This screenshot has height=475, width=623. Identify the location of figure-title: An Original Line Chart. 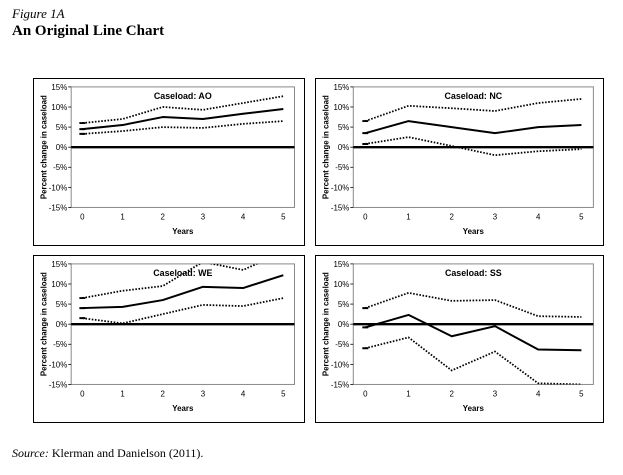
(88, 31).